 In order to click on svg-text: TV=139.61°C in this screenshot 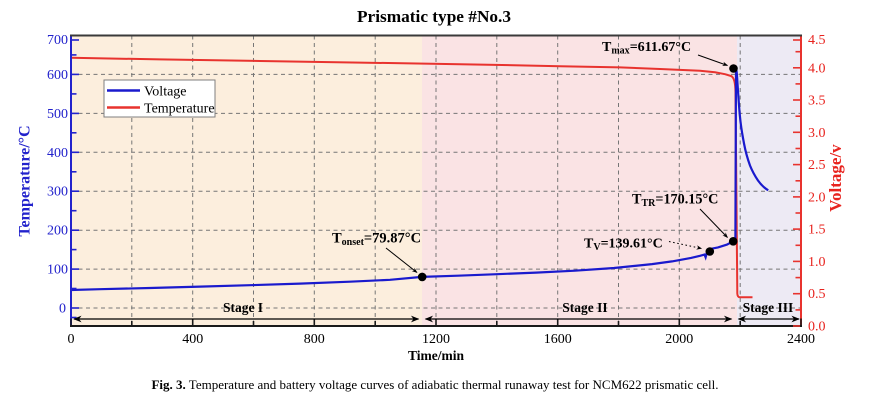, I will do `click(623, 245)`.